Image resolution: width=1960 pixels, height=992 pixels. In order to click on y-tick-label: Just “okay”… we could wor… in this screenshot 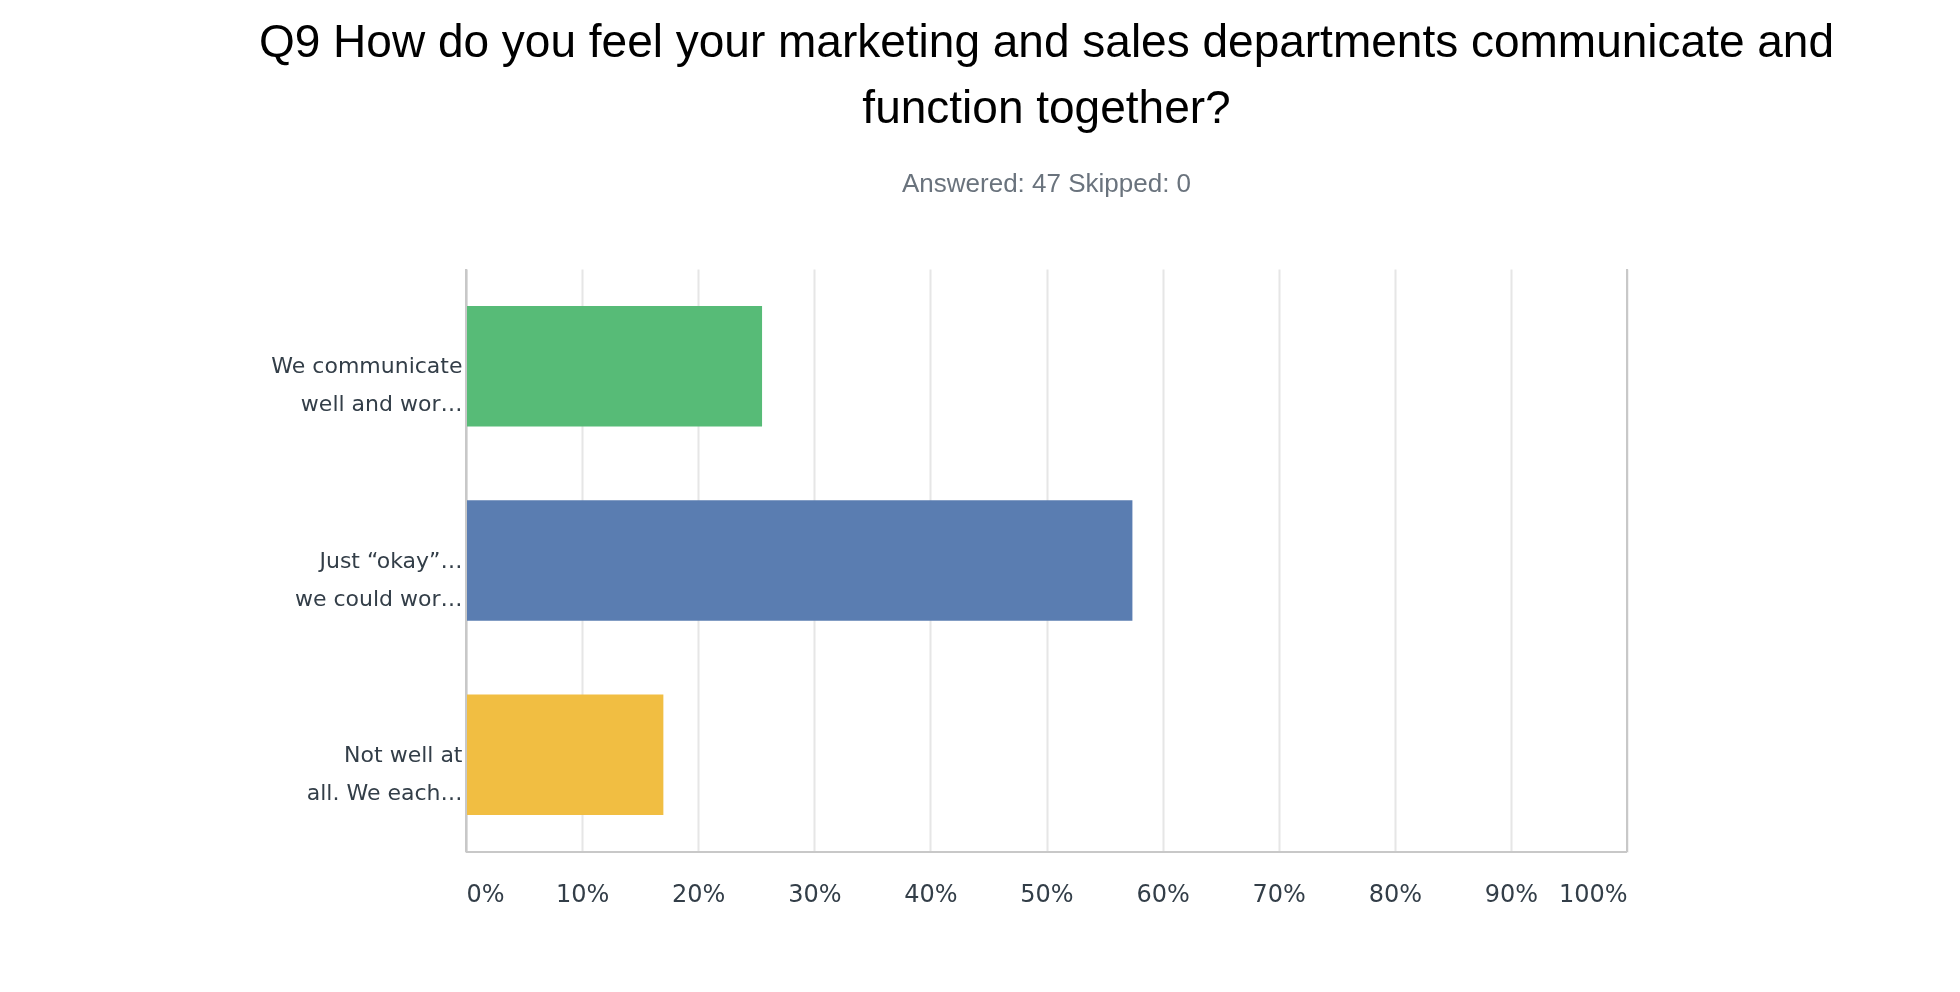, I will do `click(378, 579)`.